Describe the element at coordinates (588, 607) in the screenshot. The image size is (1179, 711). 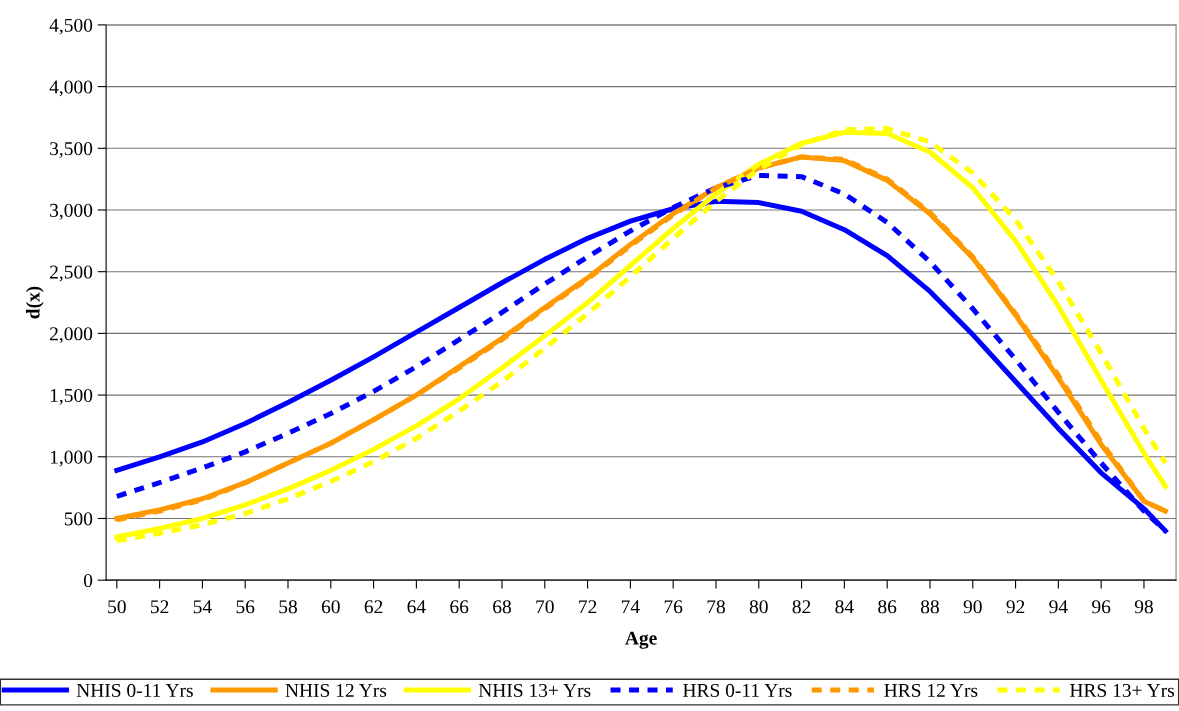
I see `x-tick-label: 72` at that location.